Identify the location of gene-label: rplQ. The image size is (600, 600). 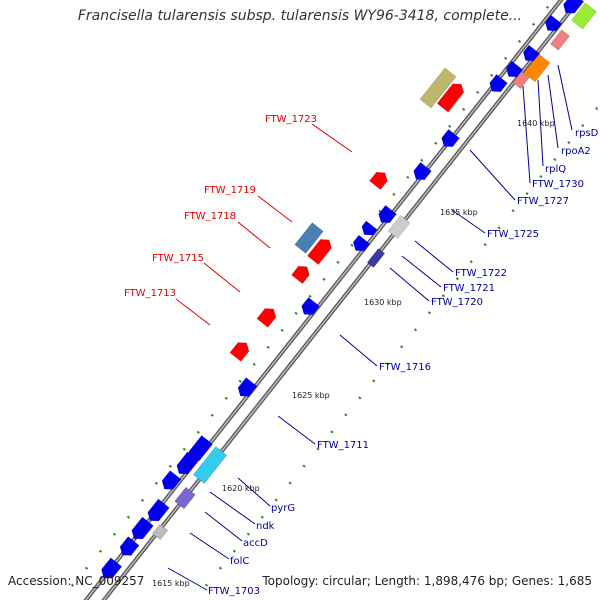
(555, 169).